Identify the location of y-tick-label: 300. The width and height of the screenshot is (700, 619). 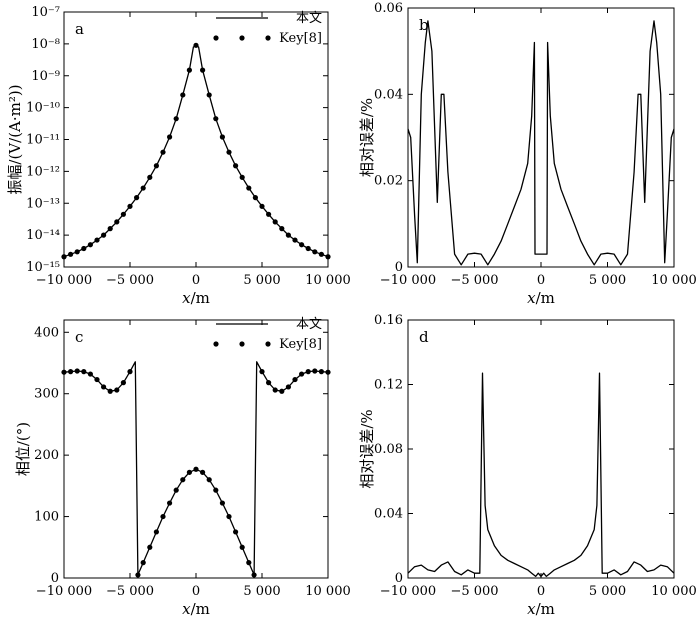
(46, 394).